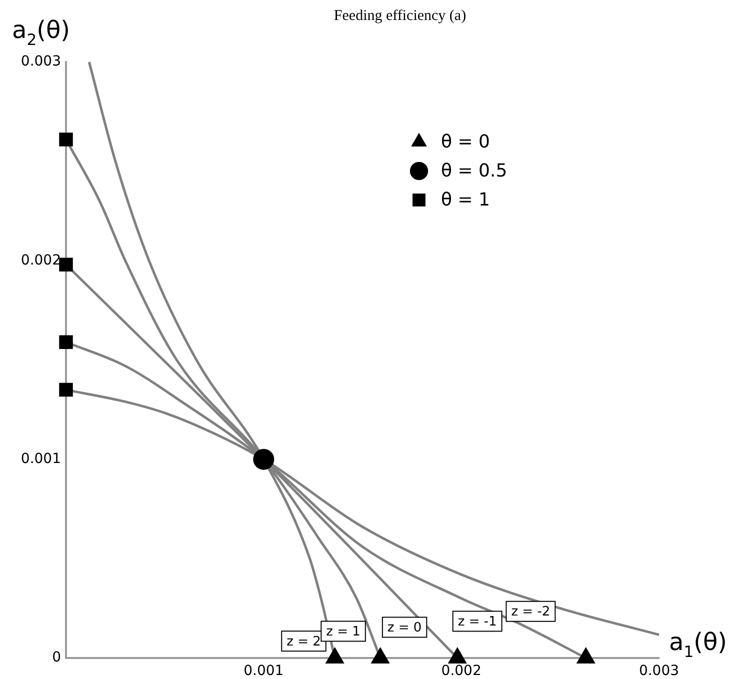  Describe the element at coordinates (264, 671) in the screenshot. I see `x-tick-label: 0.001` at that location.